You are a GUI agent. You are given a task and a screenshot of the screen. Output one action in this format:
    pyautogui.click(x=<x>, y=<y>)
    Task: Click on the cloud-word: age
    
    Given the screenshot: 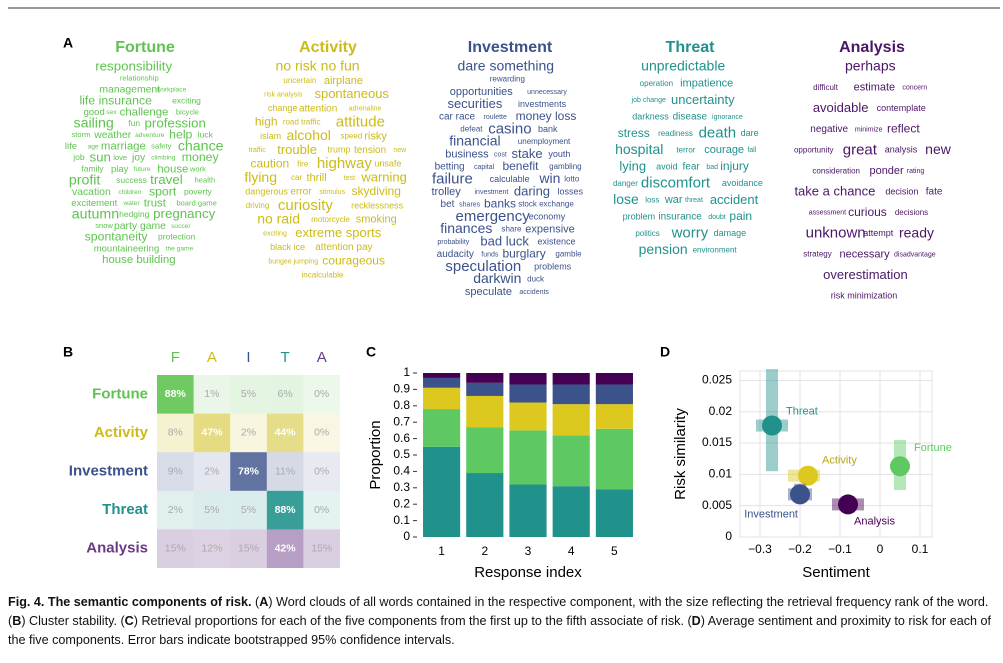 What is the action you would take?
    pyautogui.click(x=93, y=146)
    